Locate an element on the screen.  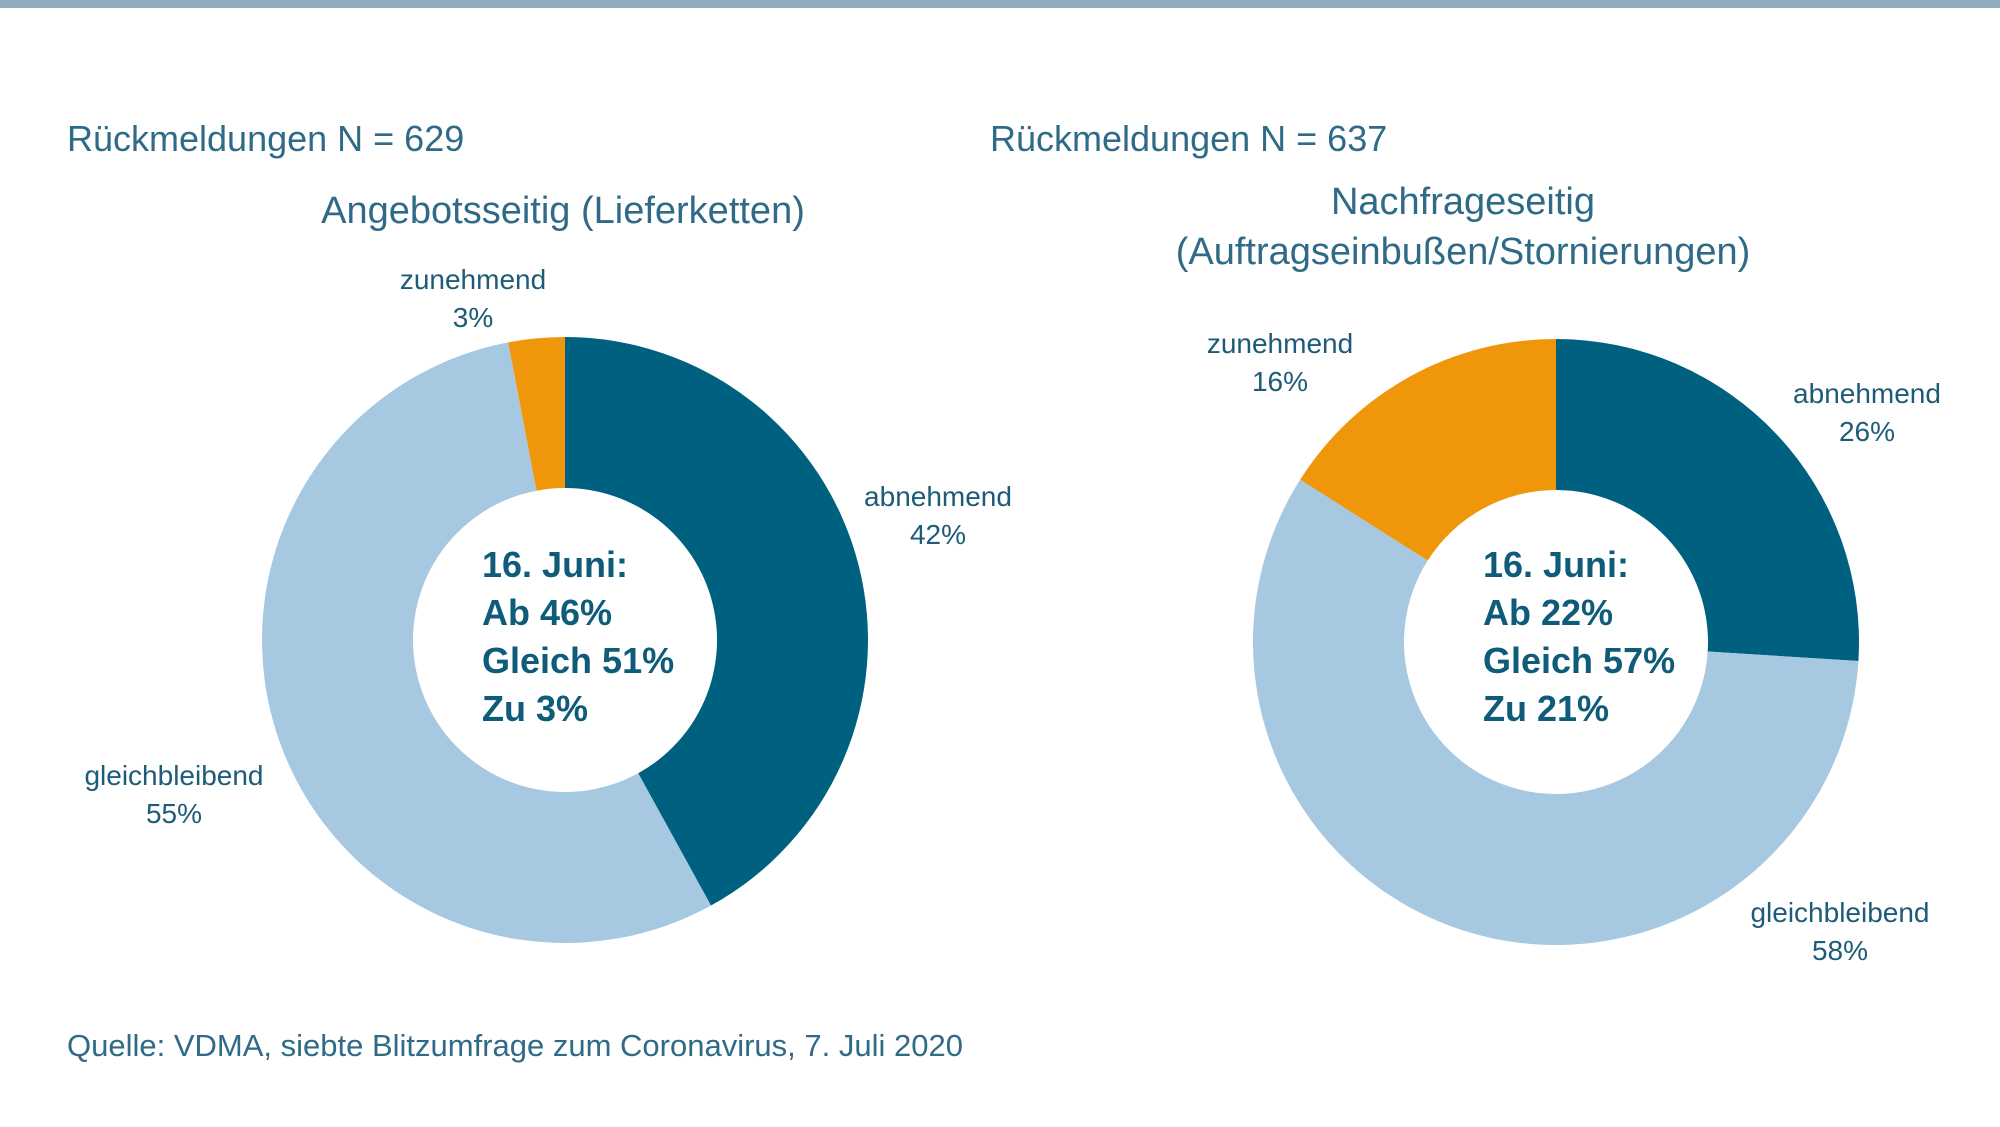
chart-title-line: Angebotsseitig (Lieferketten) is located at coordinates (563, 211).